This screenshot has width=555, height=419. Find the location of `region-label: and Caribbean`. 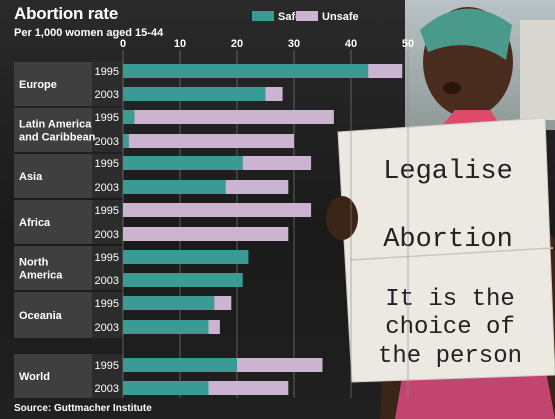

region-label: and Caribbean is located at coordinates (57, 138).